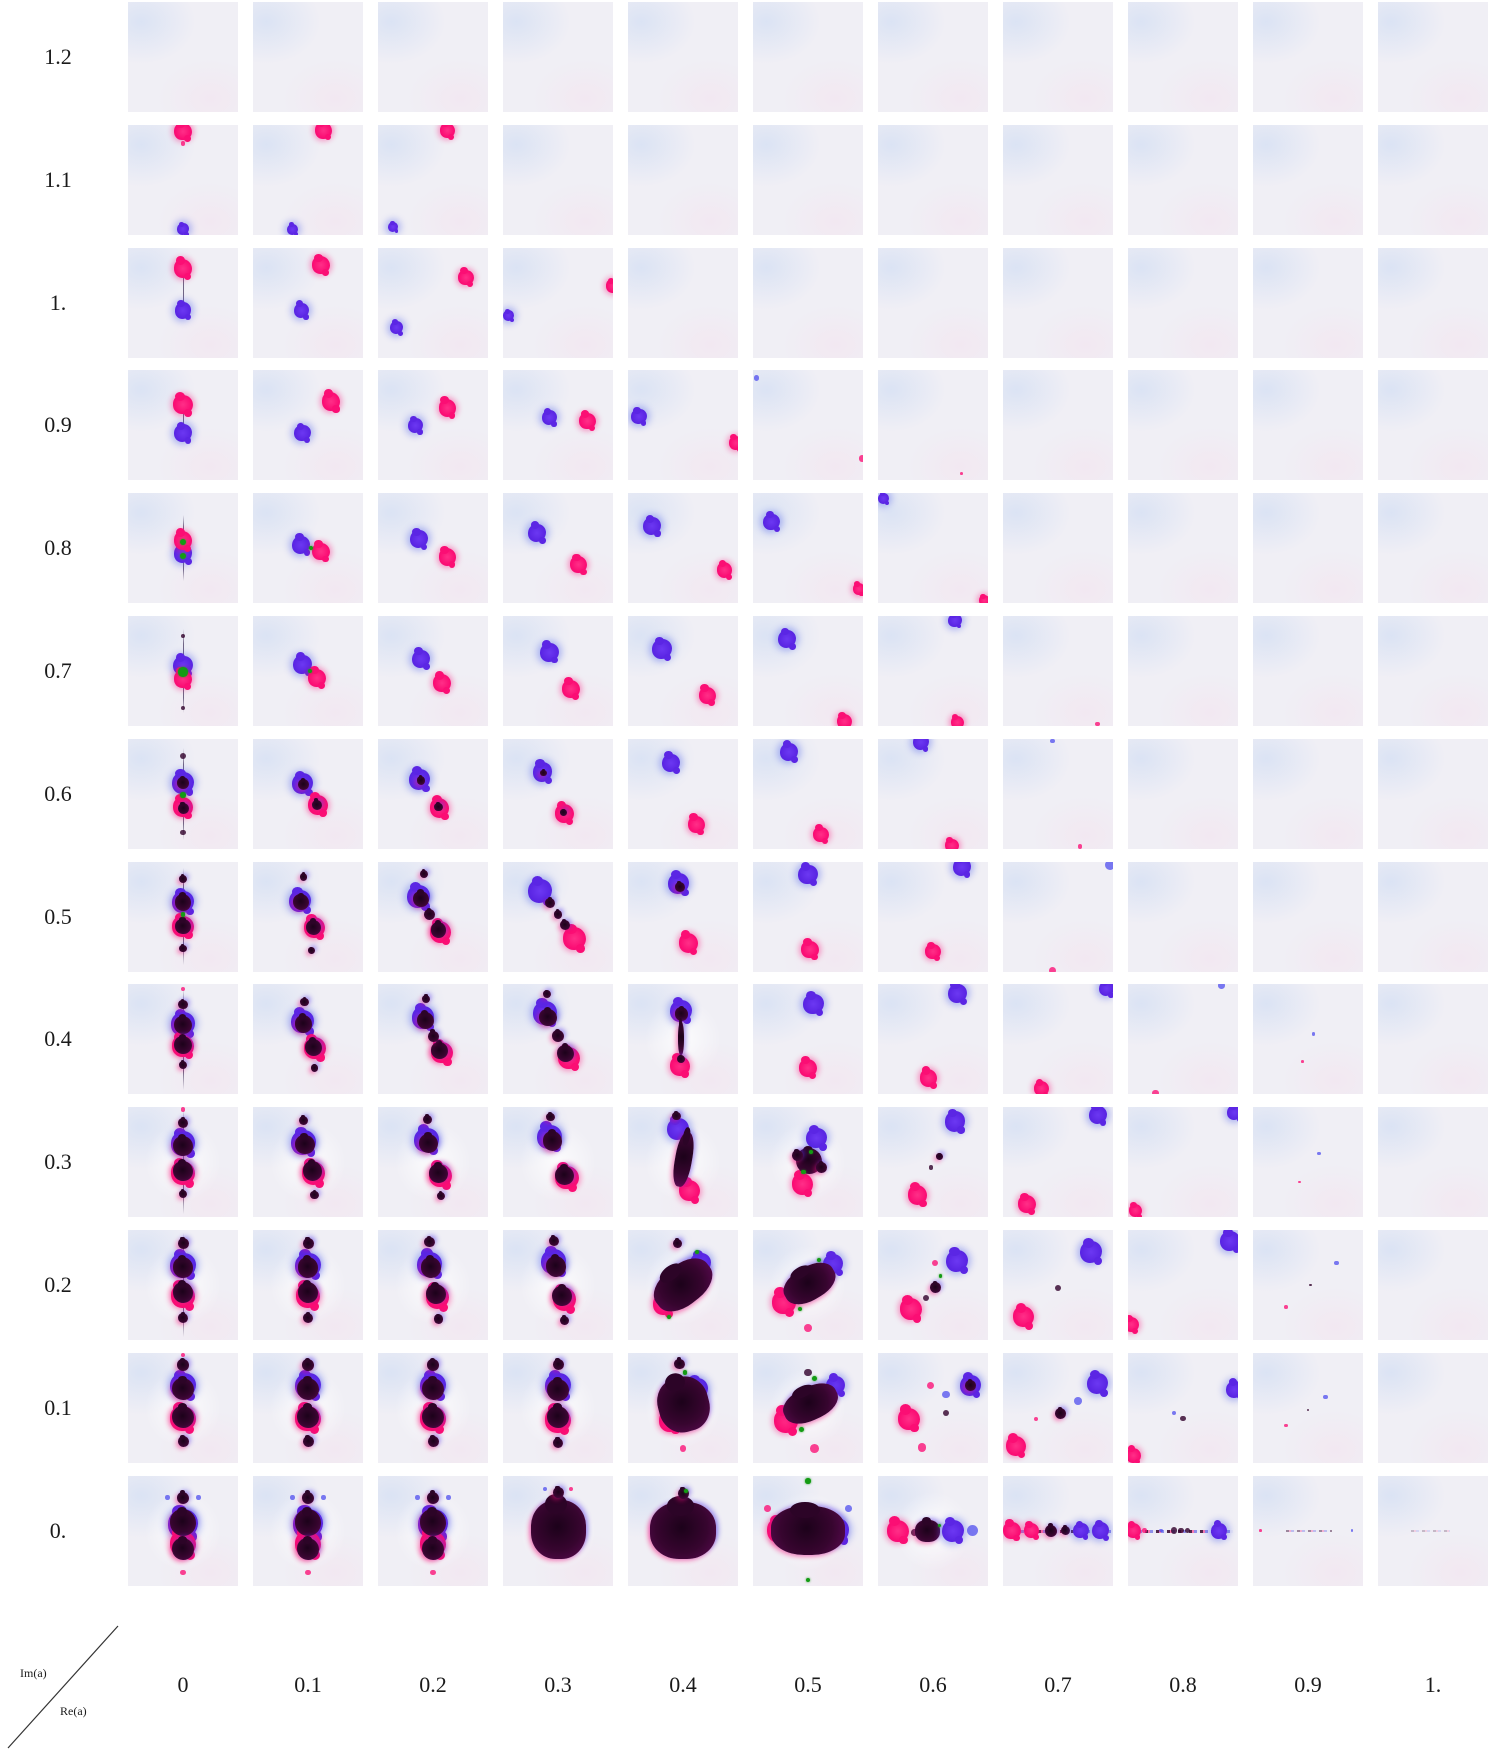 Image resolution: width=1500 pixels, height=1753 pixels. What do you see at coordinates (558, 1162) in the screenshot?
I see `tile-halo` at bounding box center [558, 1162].